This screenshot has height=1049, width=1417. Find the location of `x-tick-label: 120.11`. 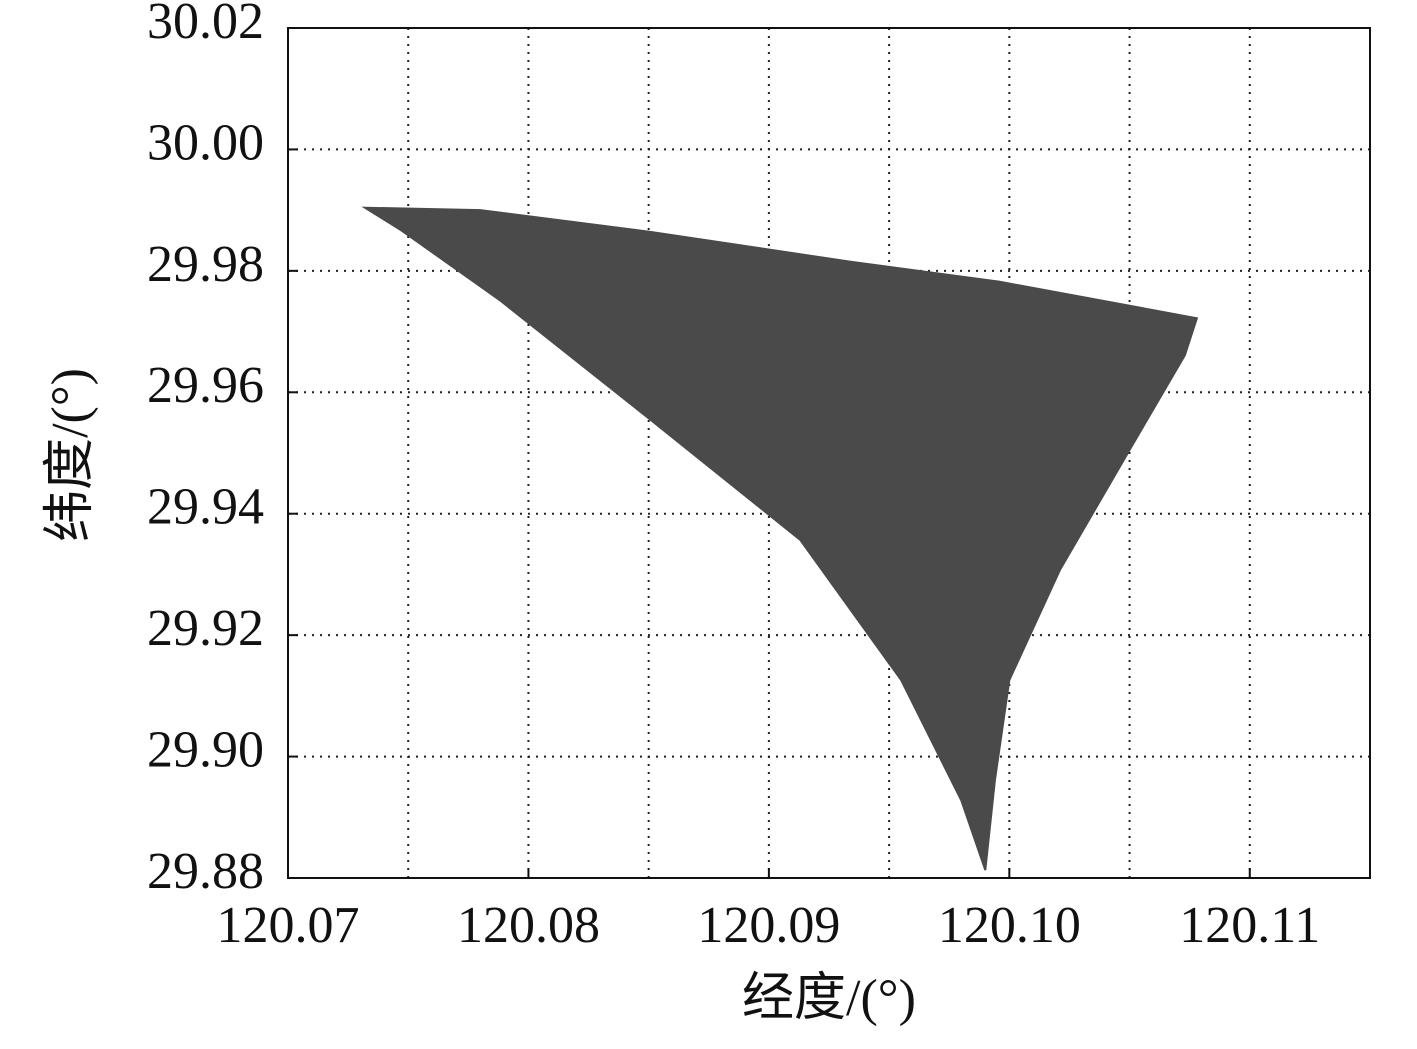

x-tick-label: 120.11 is located at coordinates (1249, 925).